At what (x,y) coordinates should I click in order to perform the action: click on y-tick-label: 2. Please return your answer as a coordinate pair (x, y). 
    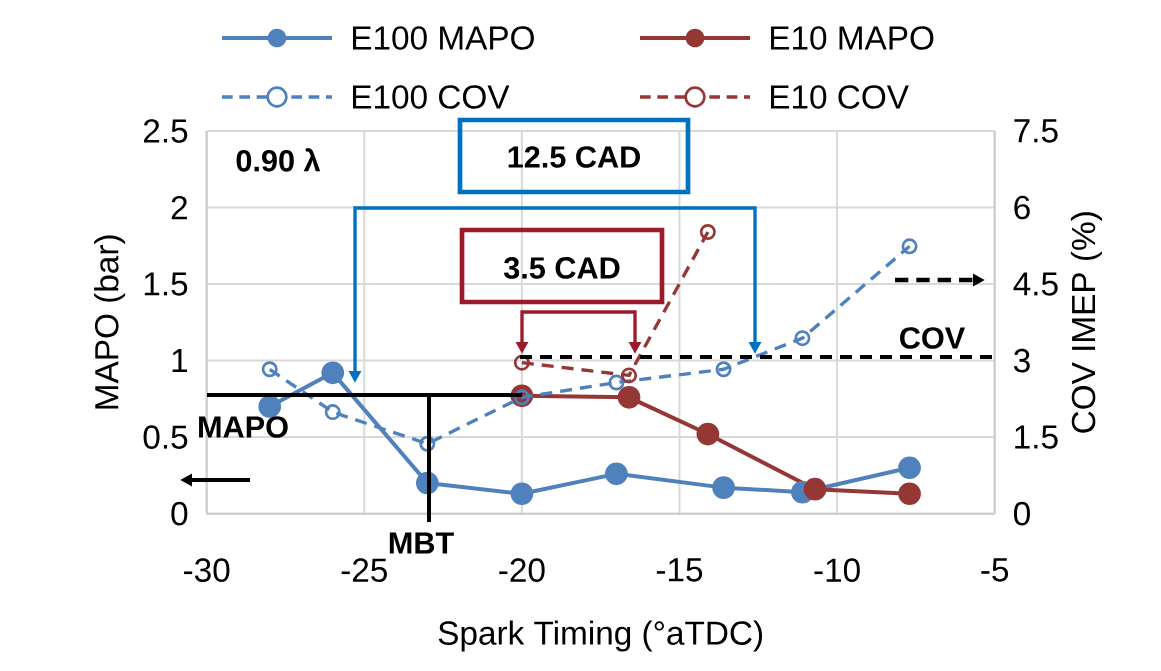
    Looking at the image, I should click on (179, 207).